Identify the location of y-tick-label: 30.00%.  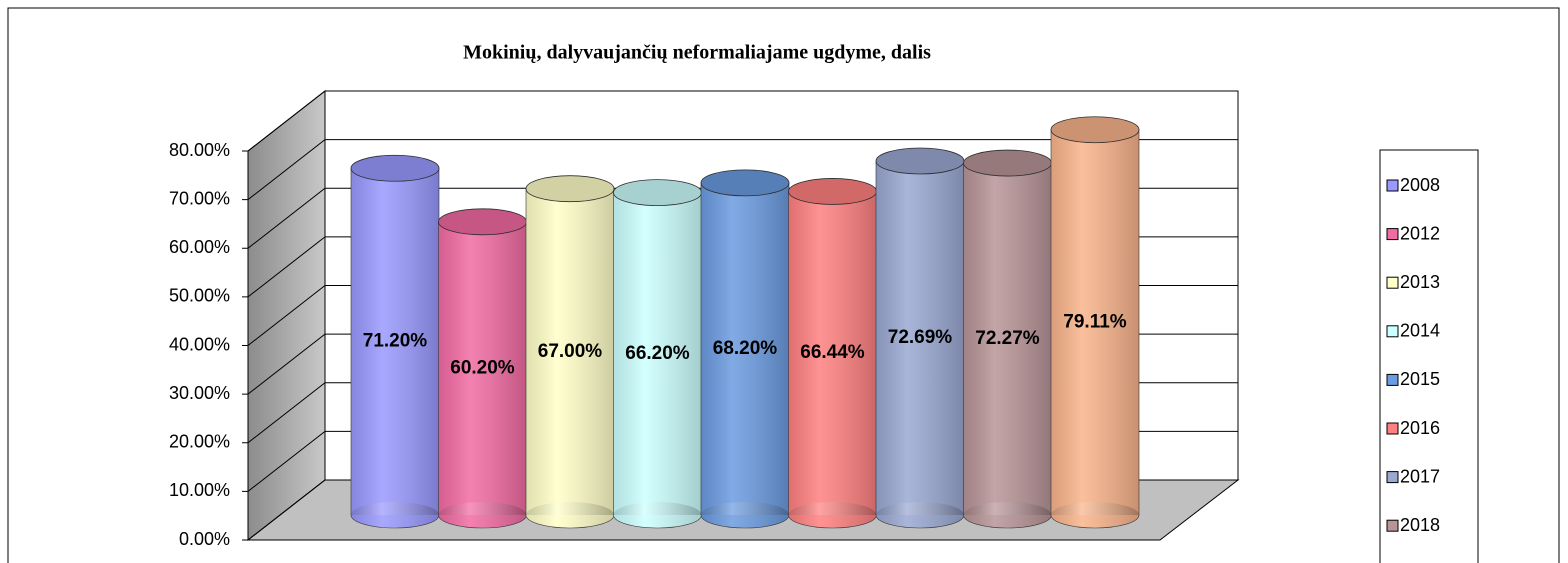
(199, 393).